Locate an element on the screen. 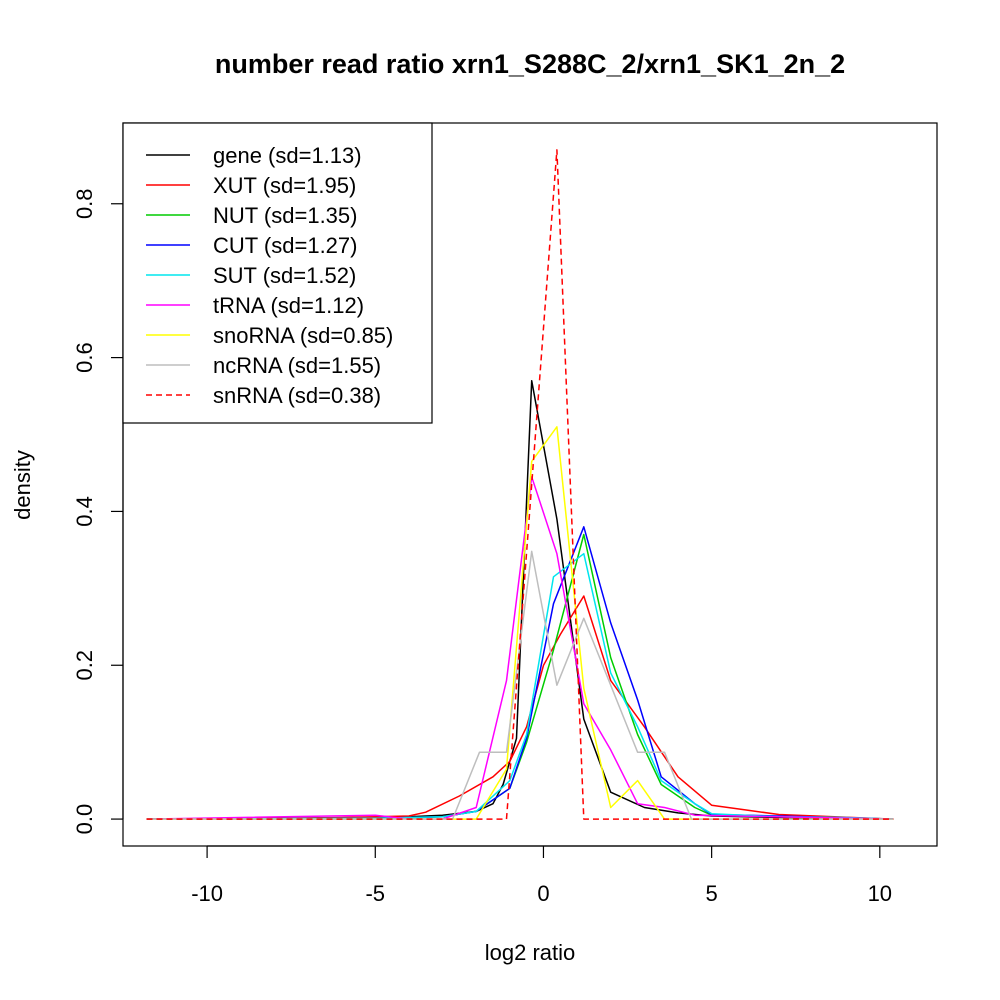 Image resolution: width=1000 pixels, height=1000 pixels. x-axis-label: log2 ratio is located at coordinates (530, 952).